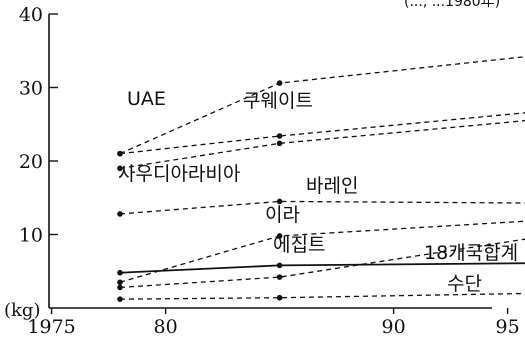 The image size is (525, 341). Describe the element at coordinates (51, 327) in the screenshot. I see `x-tick-label: 1975` at that location.